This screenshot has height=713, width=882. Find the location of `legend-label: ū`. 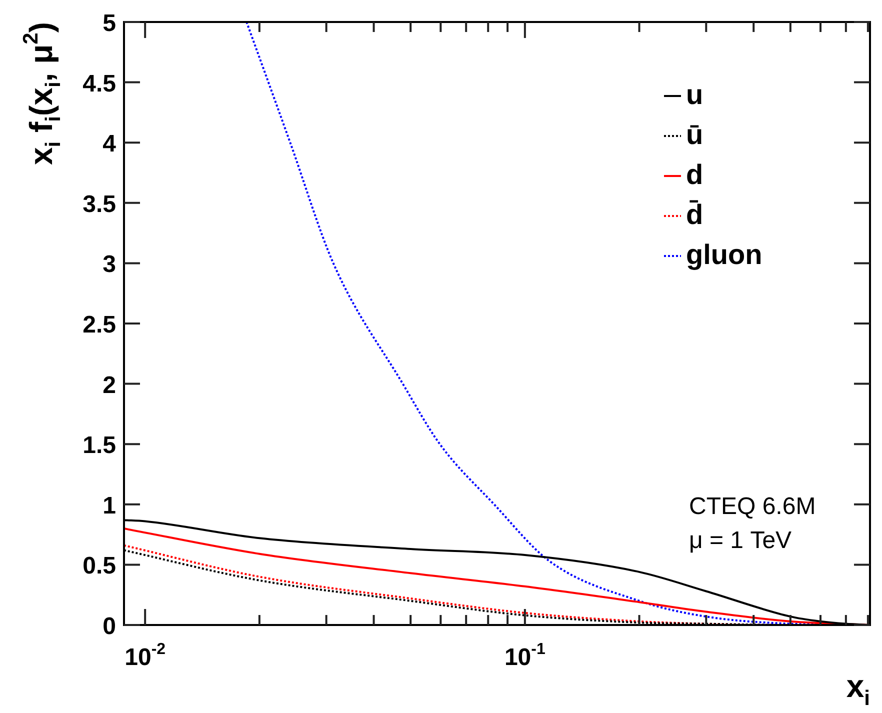

legend-label: ū is located at coordinates (695, 134).